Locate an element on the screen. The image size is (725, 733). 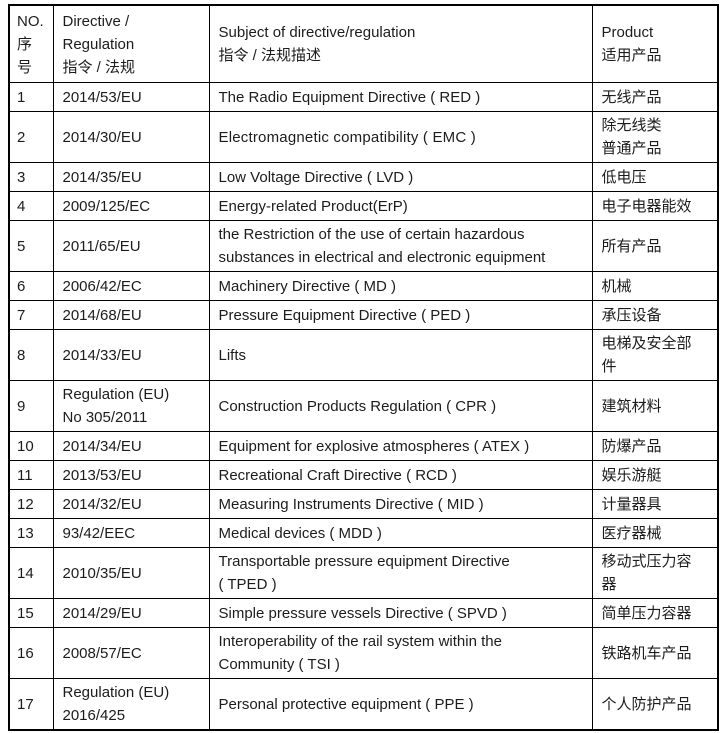
cell-product: 移动式压力容 器 is located at coordinates (655, 573).